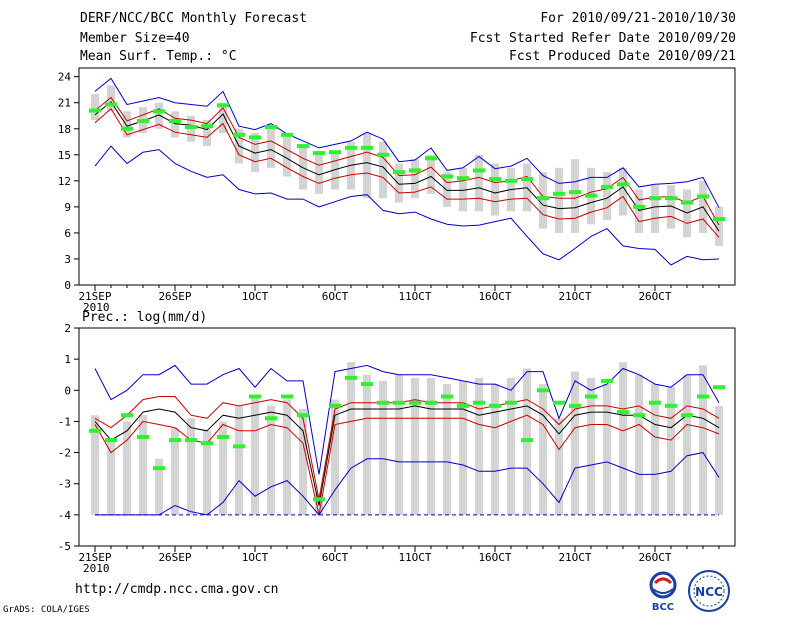 This screenshot has width=800, height=618. Describe the element at coordinates (67, 328) in the screenshot. I see `prec-y-tick-label: 2` at that location.